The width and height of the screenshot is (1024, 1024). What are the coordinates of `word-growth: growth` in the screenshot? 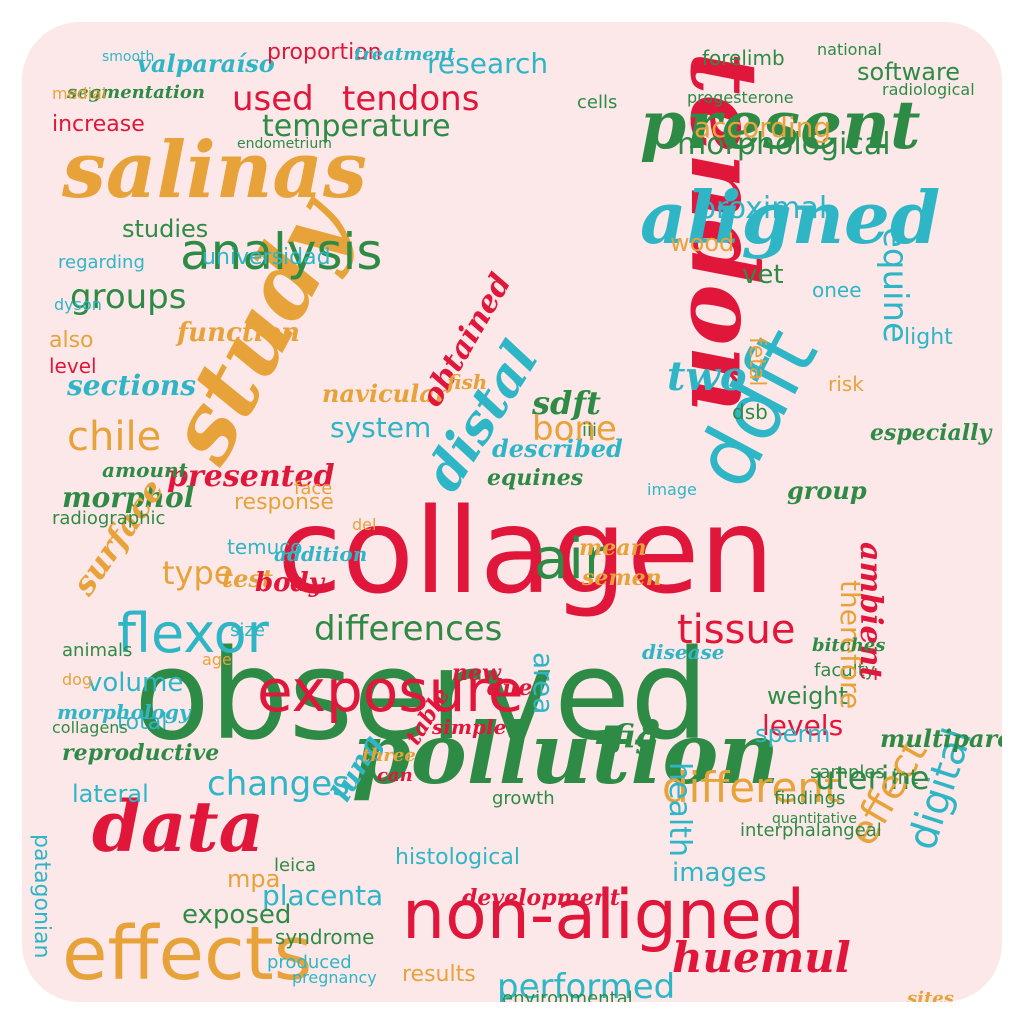 It's located at (523, 798).